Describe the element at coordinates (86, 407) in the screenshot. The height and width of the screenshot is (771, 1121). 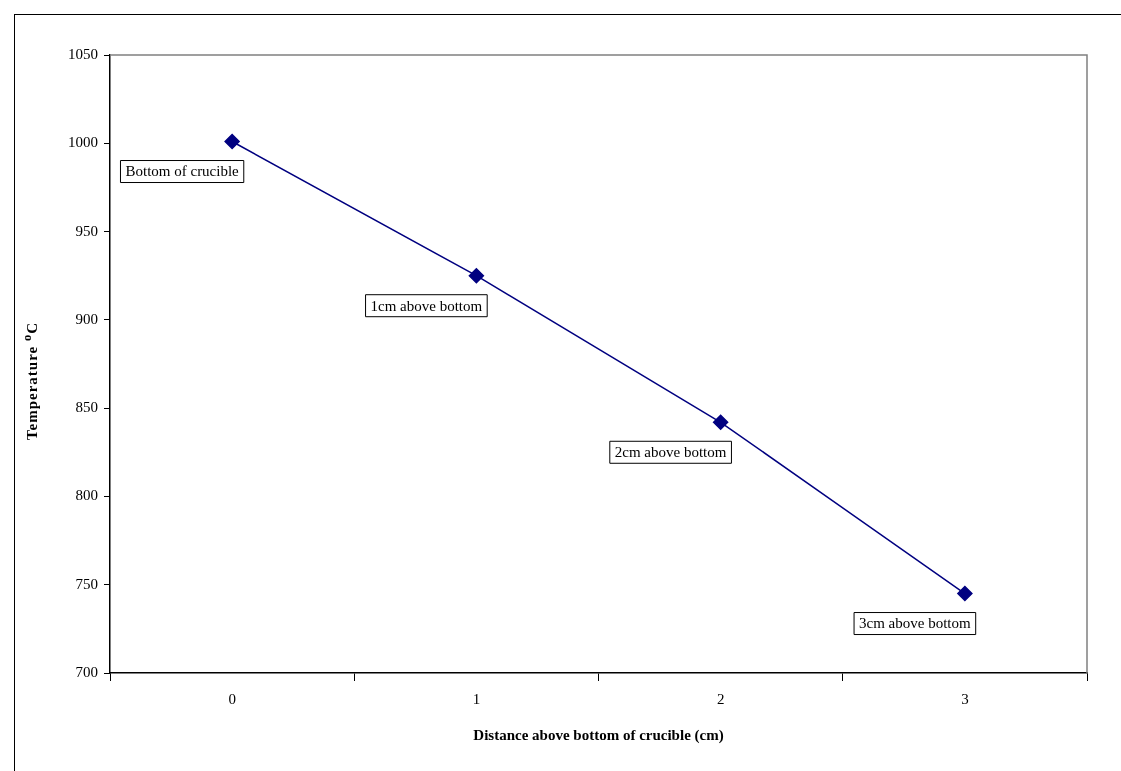
I see `y-tick-label: 850` at that location.